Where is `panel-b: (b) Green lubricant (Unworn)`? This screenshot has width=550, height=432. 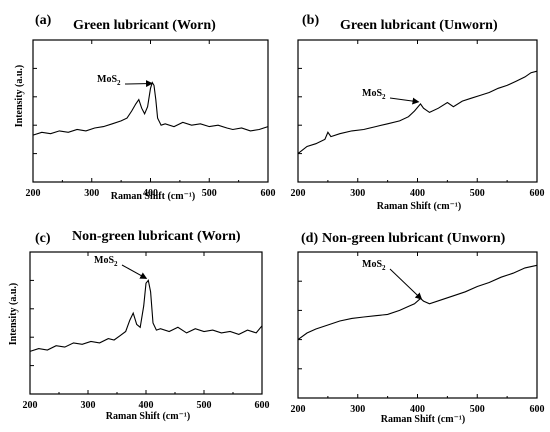 panel-b: (b) Green lubricant (Unworn) is located at coordinates (400, 23).